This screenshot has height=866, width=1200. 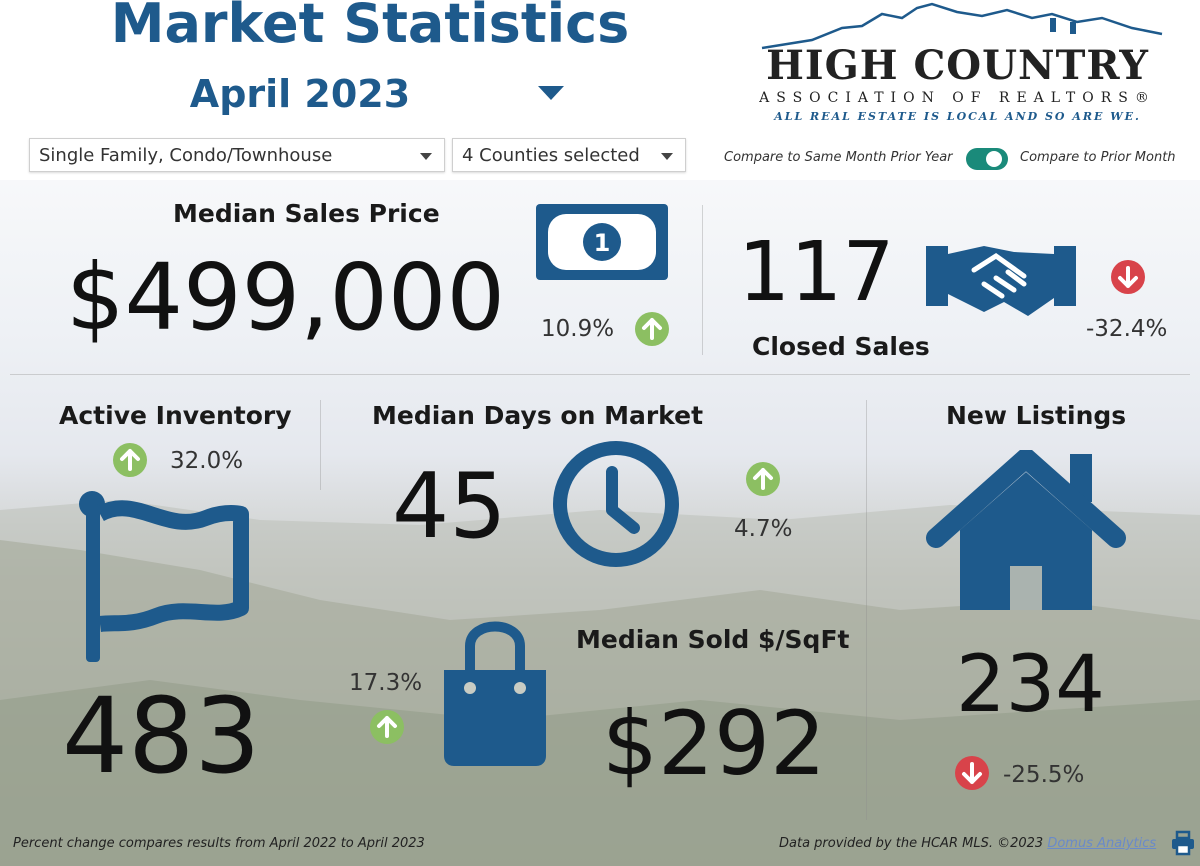 I want to click on median-sales-price-value: $499,000, so click(x=285, y=297).